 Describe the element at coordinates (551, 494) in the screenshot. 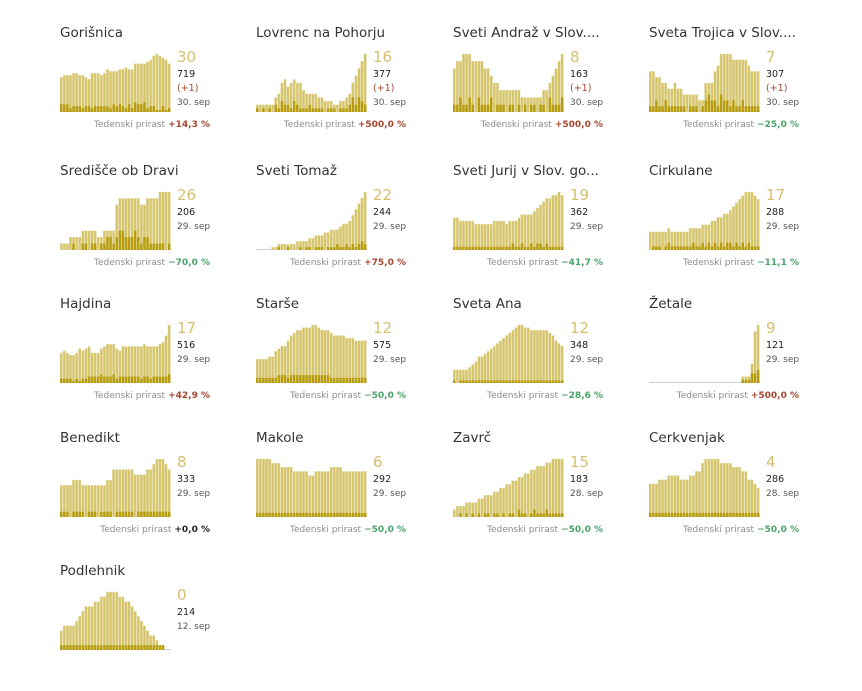

I see `municipality-card: Zavrč 15 183 28. sep Tedenski prirast −50,0 %` at that location.